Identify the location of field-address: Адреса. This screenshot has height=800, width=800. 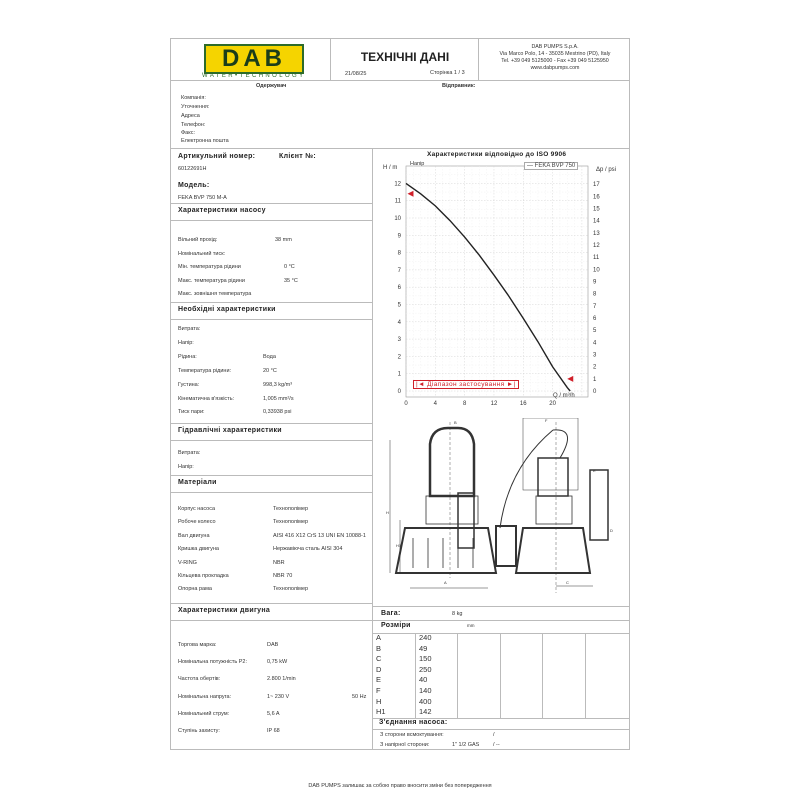
(190, 116).